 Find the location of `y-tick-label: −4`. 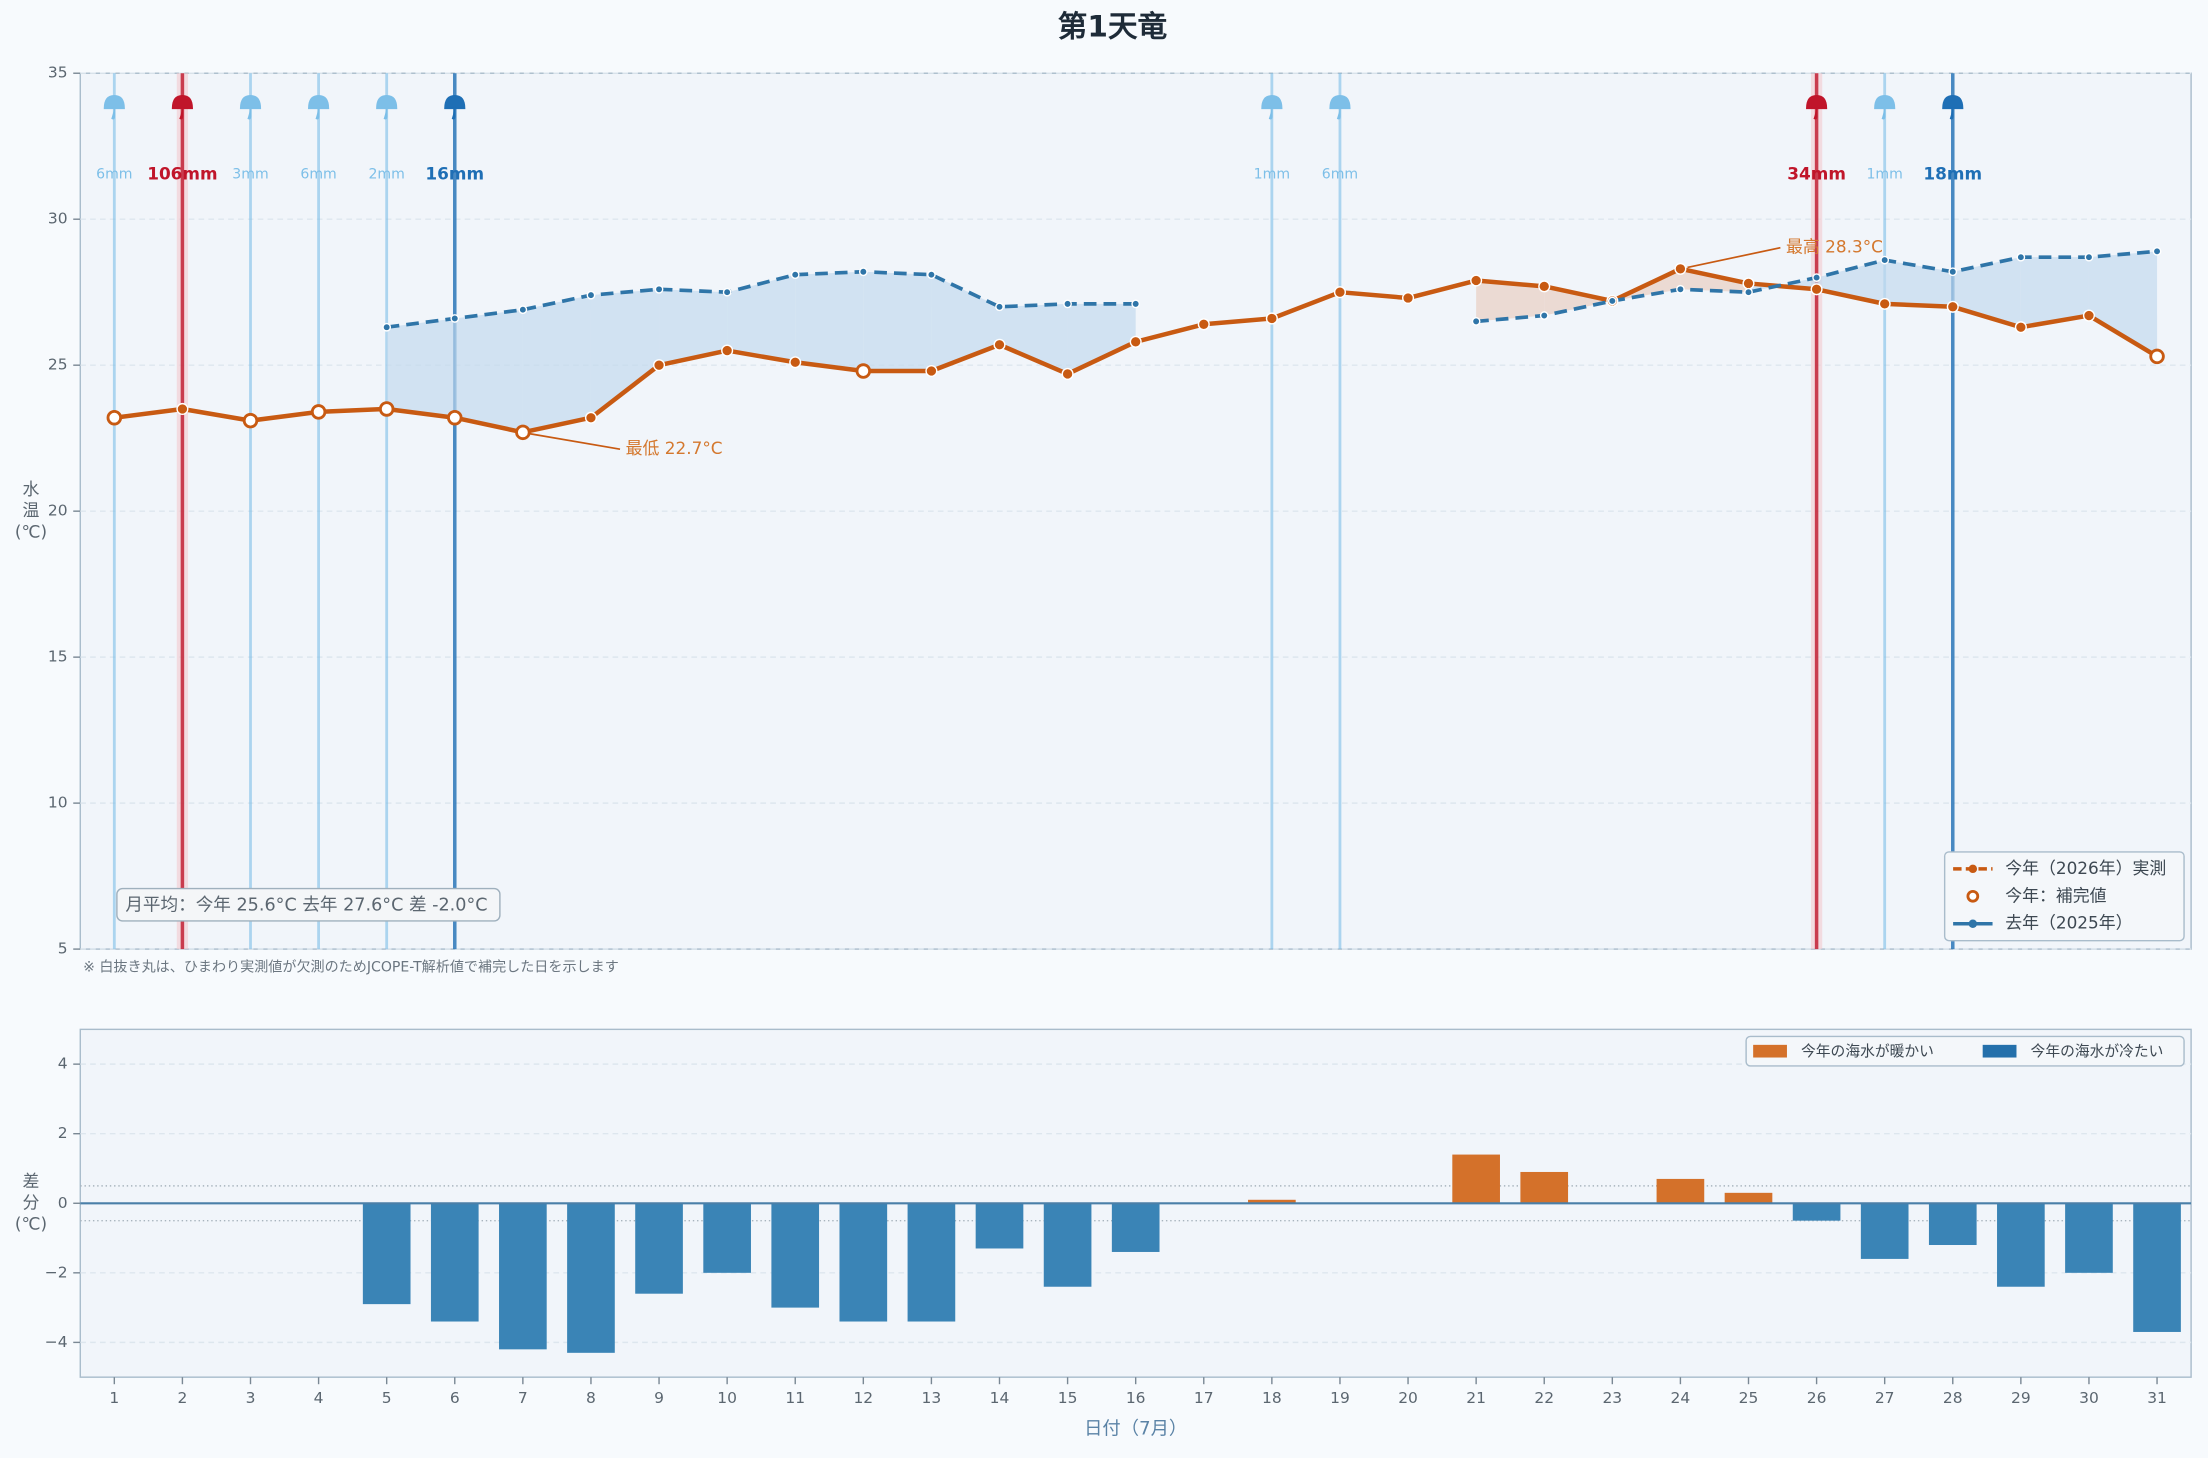

y-tick-label: −4 is located at coordinates (56, 1342).